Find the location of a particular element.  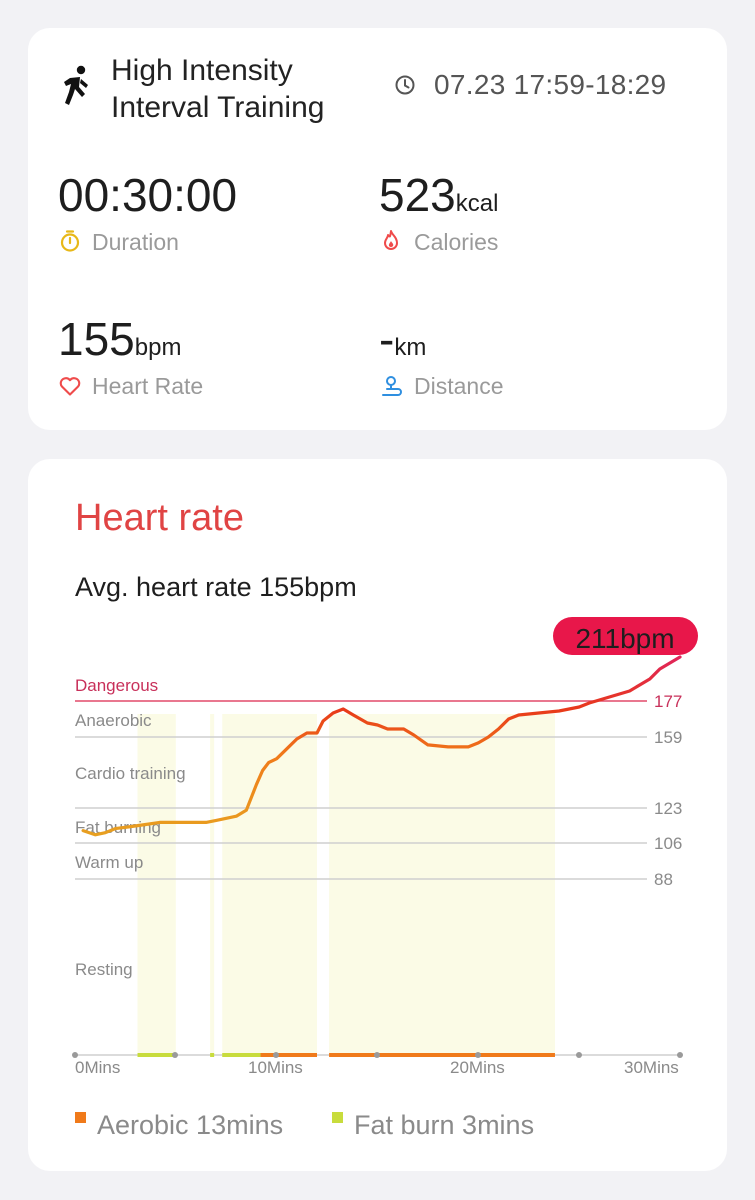

running-icon is located at coordinates (76, 85).